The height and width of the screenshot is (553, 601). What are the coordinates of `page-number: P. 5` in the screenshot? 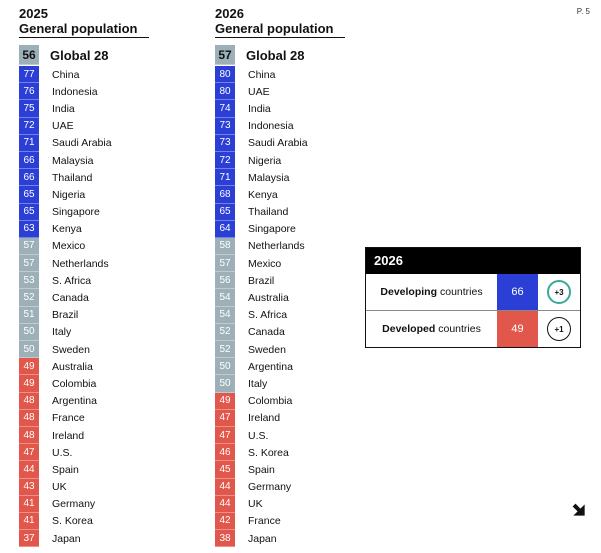 It's located at (583, 11).